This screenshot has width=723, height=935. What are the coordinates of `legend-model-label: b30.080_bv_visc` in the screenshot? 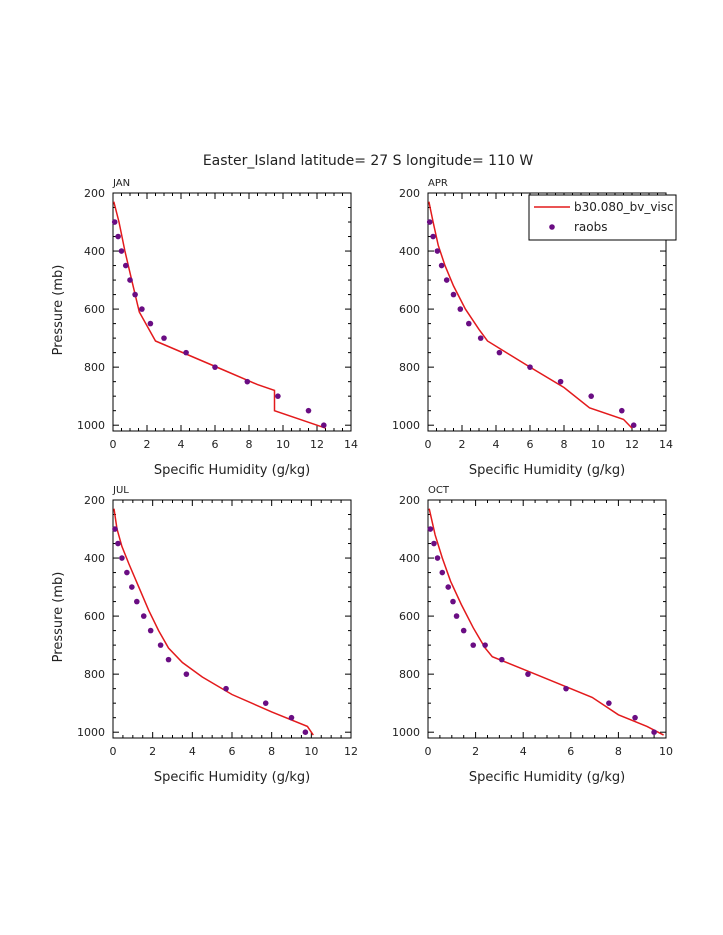 It's located at (624, 207).